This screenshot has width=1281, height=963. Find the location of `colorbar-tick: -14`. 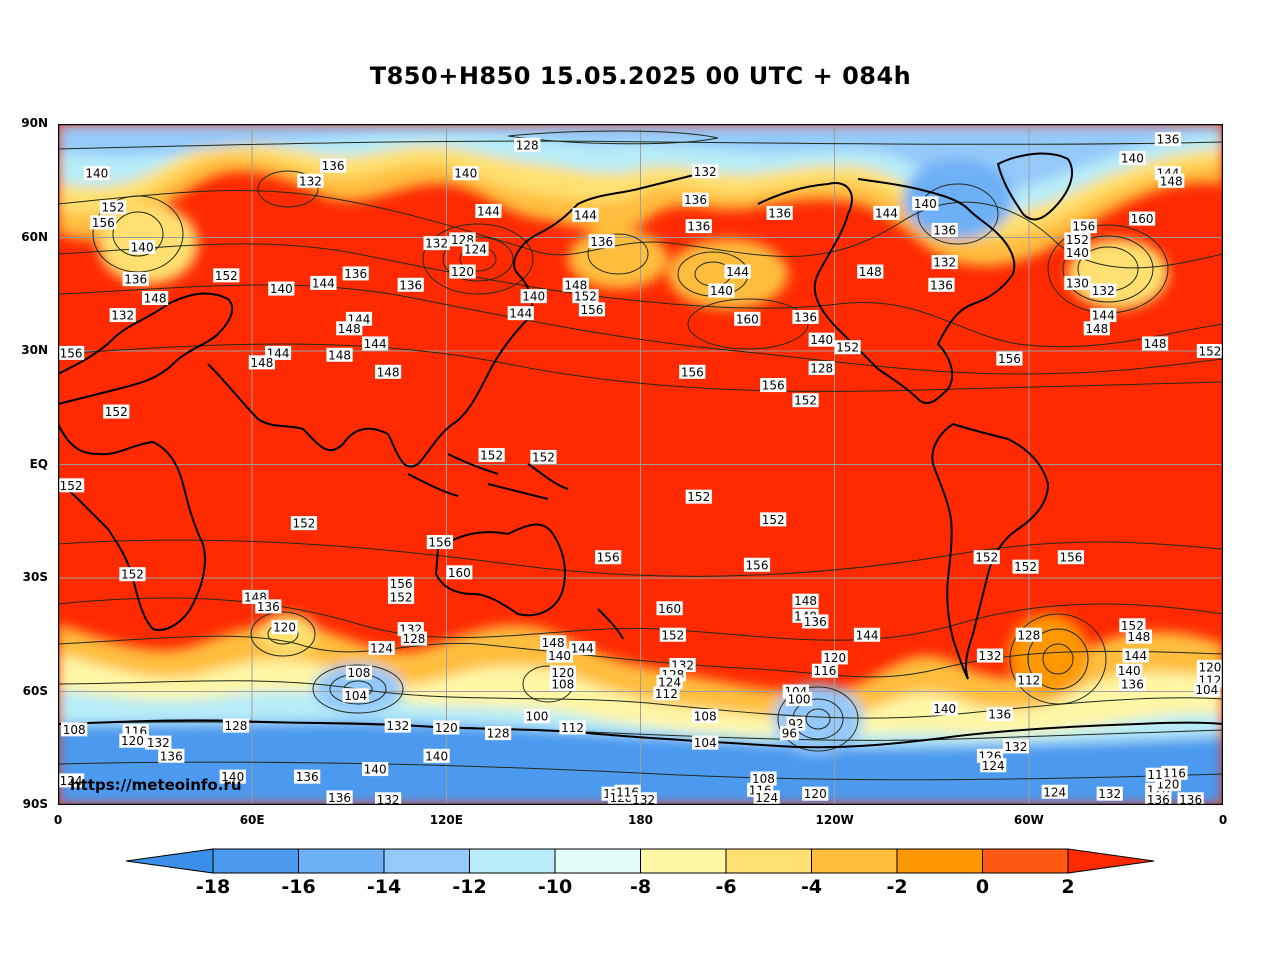

colorbar-tick: -14 is located at coordinates (384, 887).